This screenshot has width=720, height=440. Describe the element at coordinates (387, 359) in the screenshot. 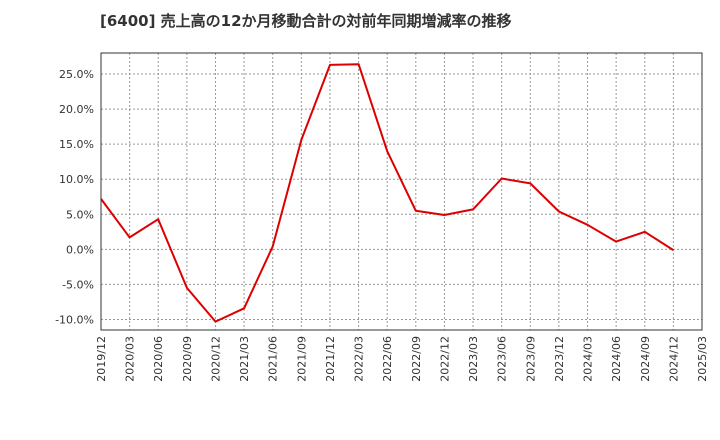

I see `x-tick-label: 2022/06` at that location.